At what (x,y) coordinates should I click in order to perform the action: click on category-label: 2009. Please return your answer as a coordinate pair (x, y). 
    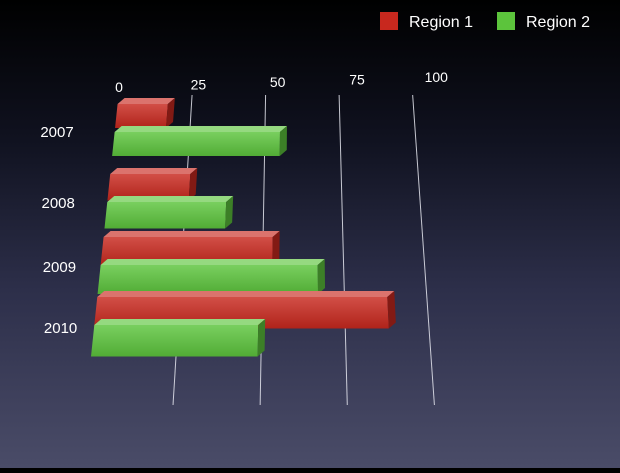
    Looking at the image, I should click on (59, 267).